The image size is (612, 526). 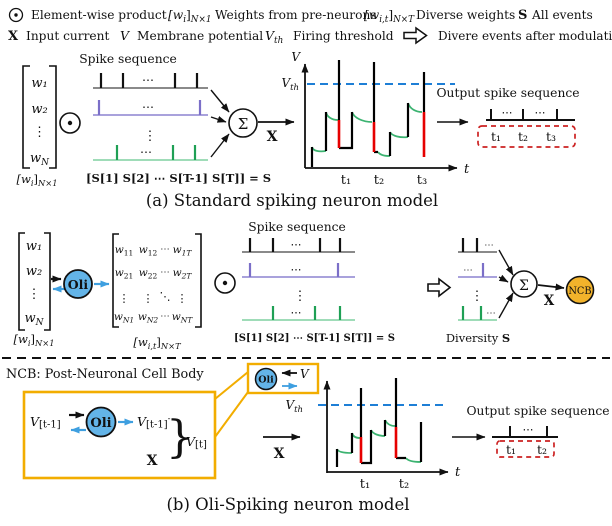 I want to click on legend-v-label: Membrane potential, so click(x=200, y=36).